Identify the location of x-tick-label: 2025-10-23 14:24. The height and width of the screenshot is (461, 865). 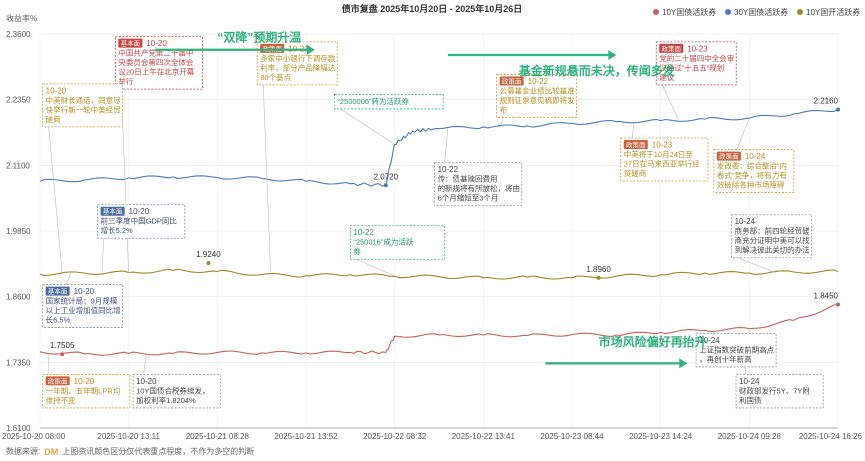
(661, 436).